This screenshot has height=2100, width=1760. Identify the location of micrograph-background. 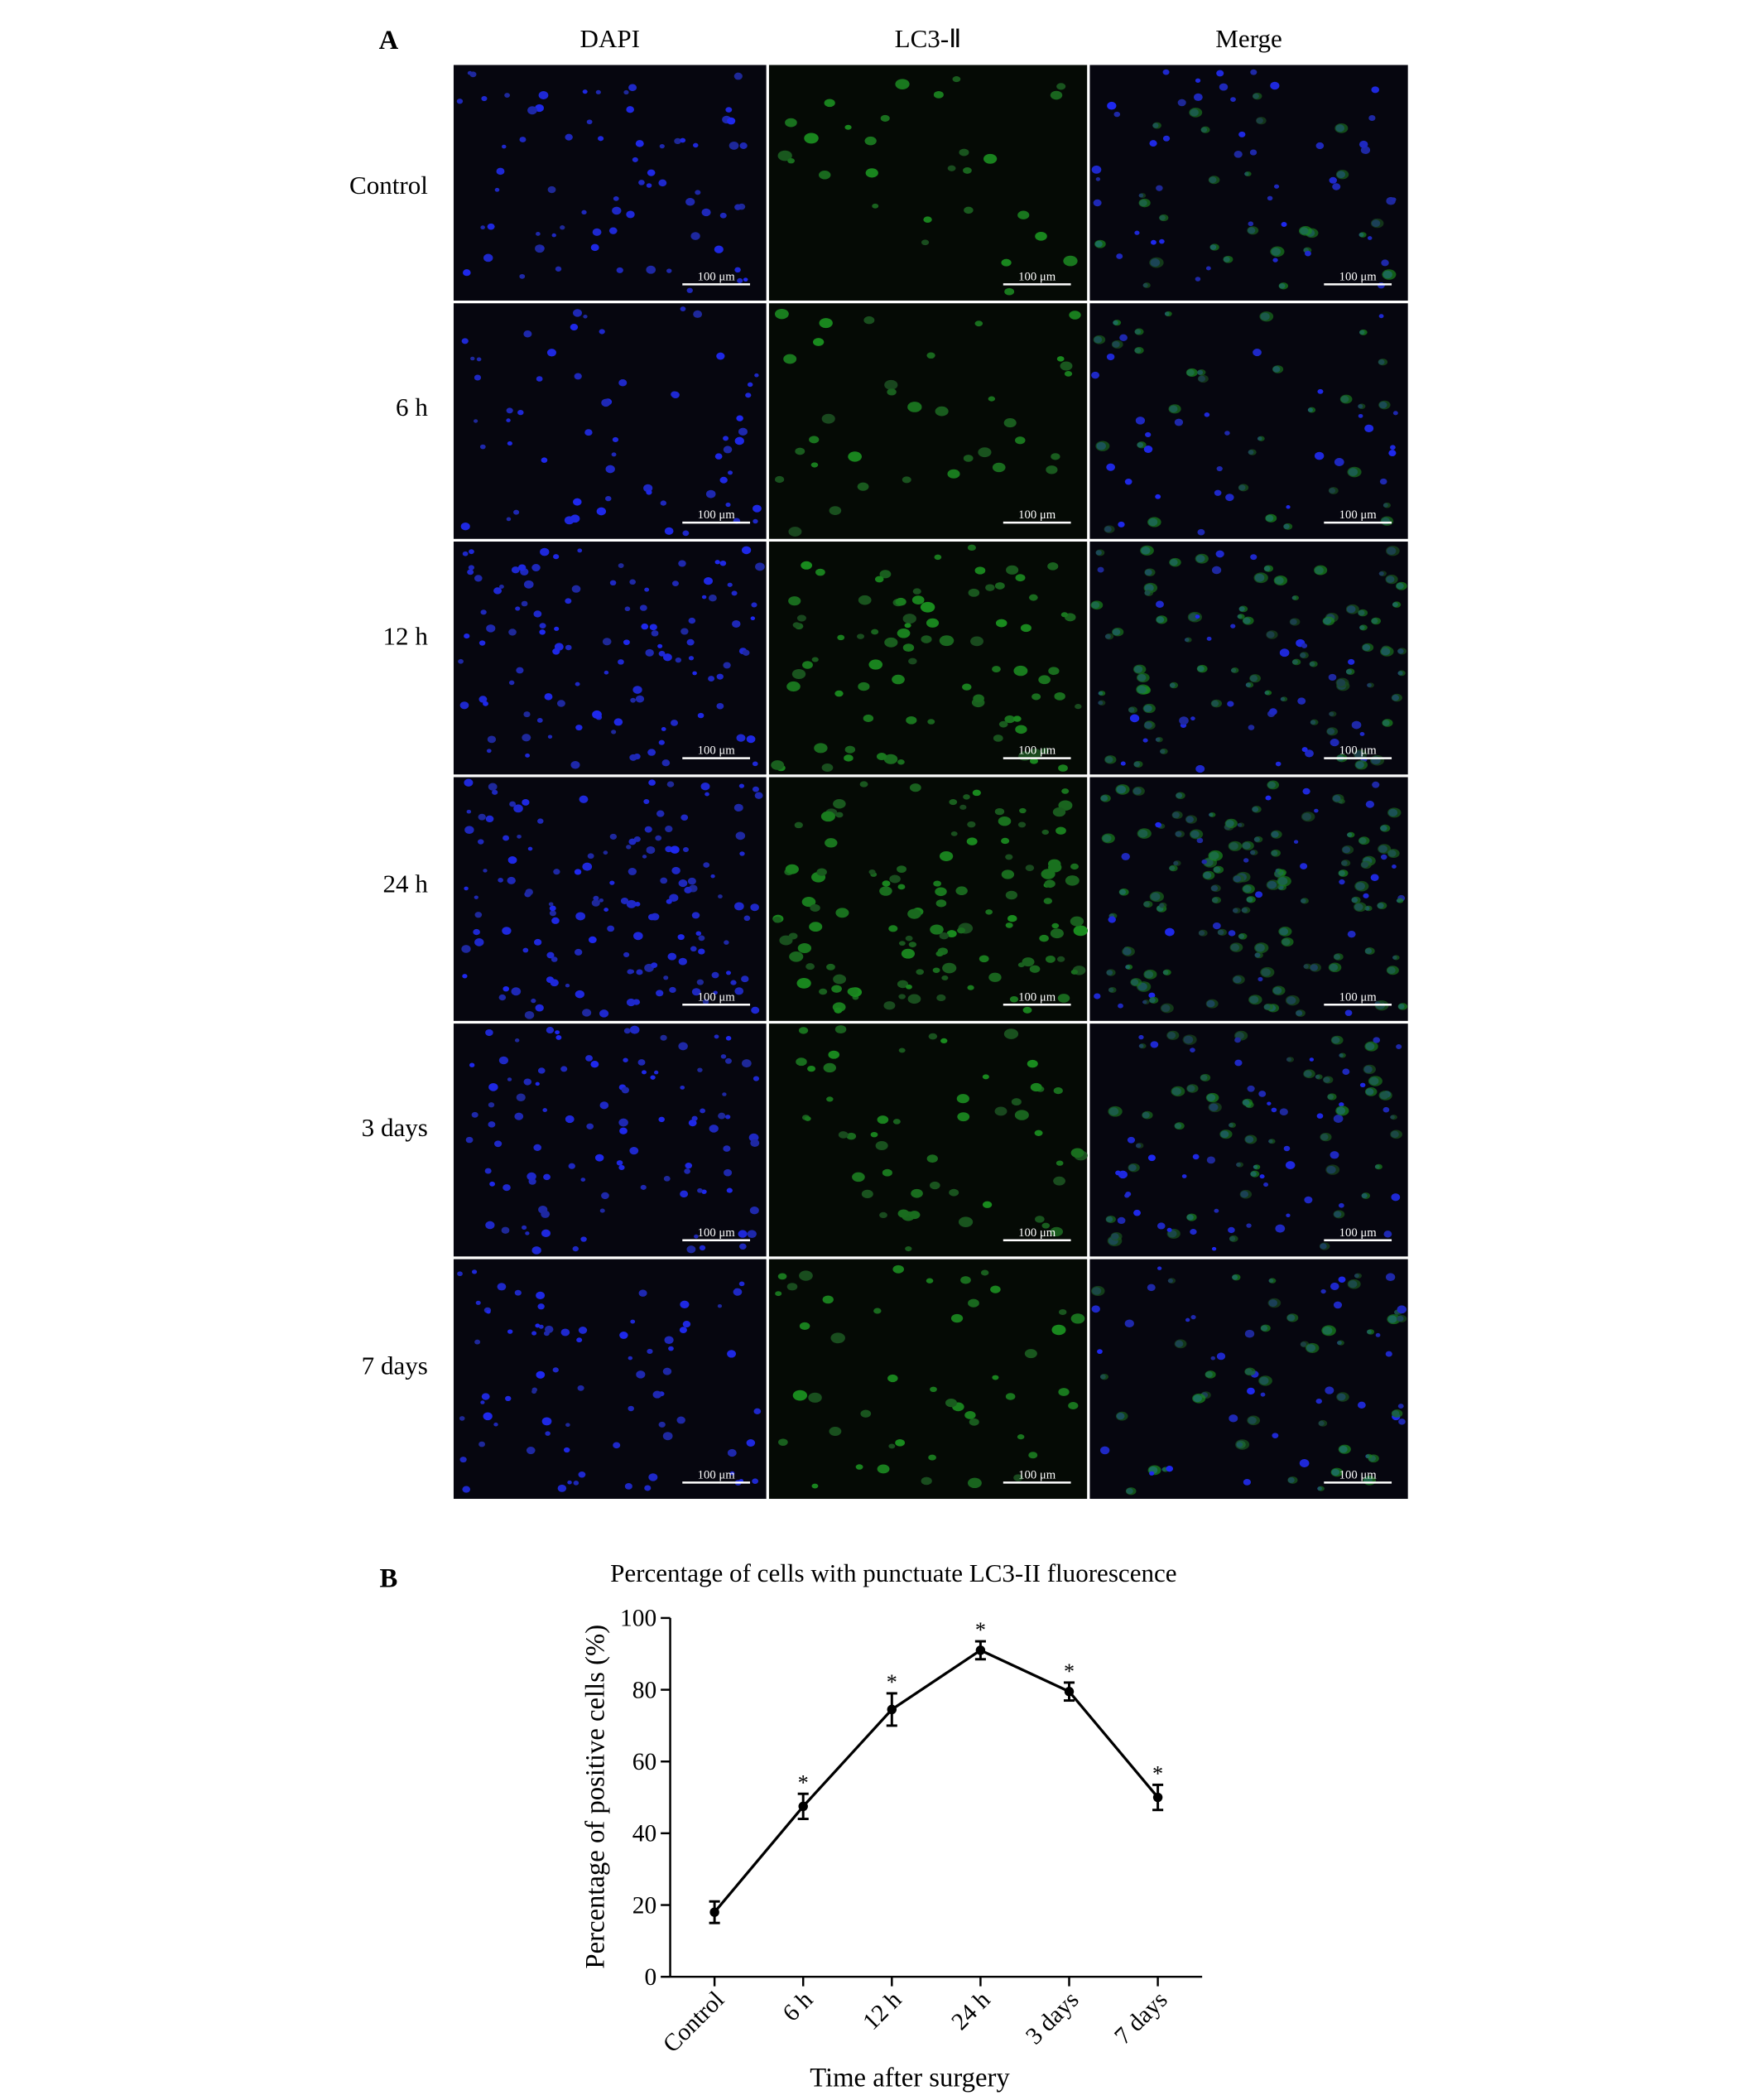
(610, 421).